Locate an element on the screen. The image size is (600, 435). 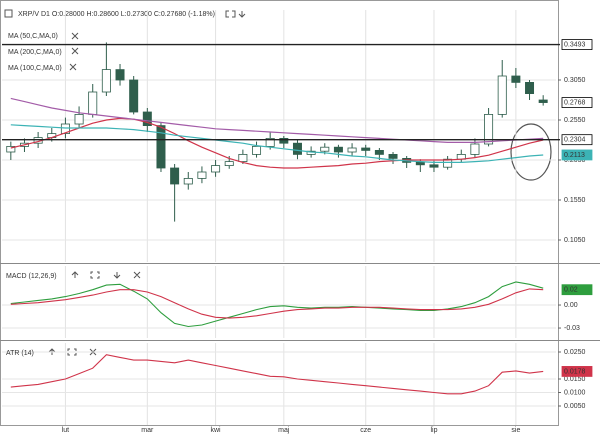
y-tick-label: 0.0150 is located at coordinates (575, 379).